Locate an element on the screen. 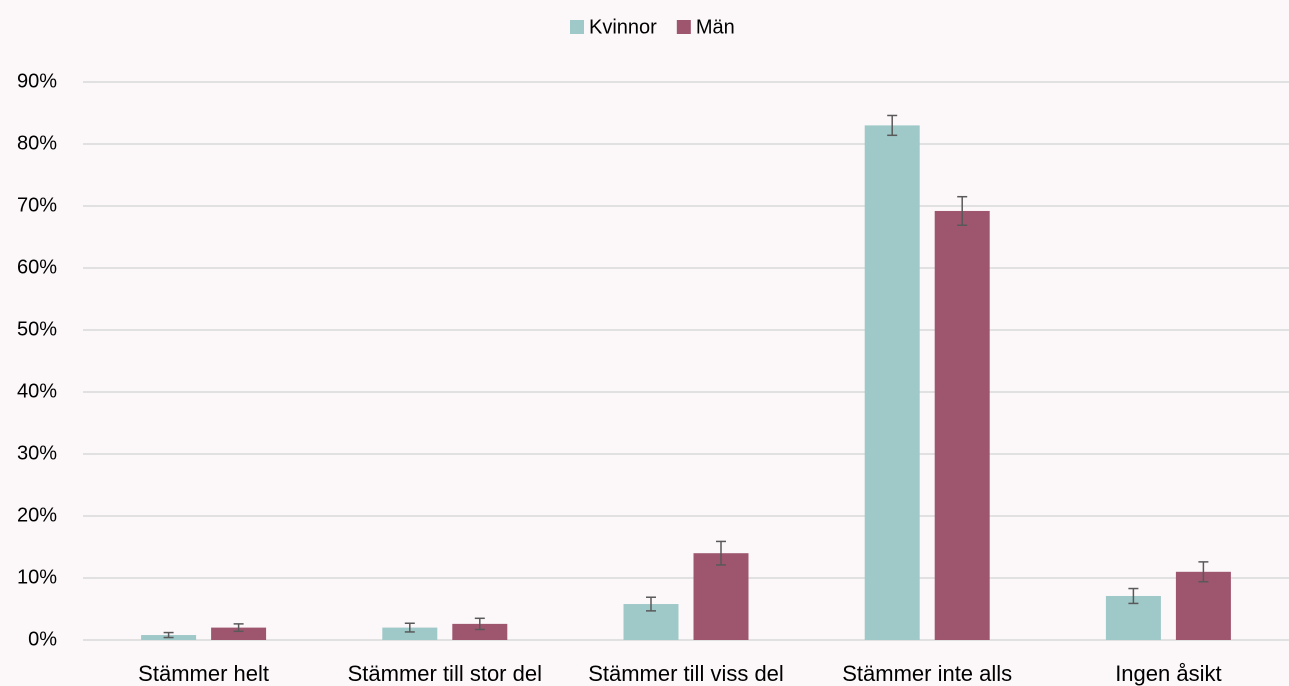 The image size is (1289, 686). legend-label: Kvinnor is located at coordinates (623, 27).